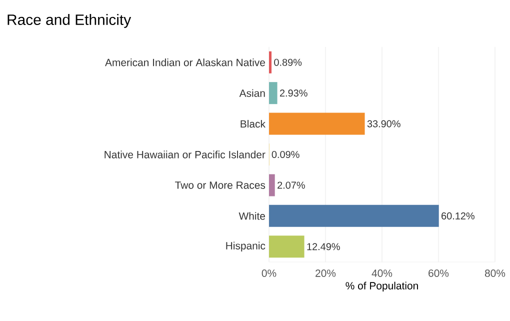 The image size is (510, 321). I want to click on x-tick-label: 80%, so click(495, 273).